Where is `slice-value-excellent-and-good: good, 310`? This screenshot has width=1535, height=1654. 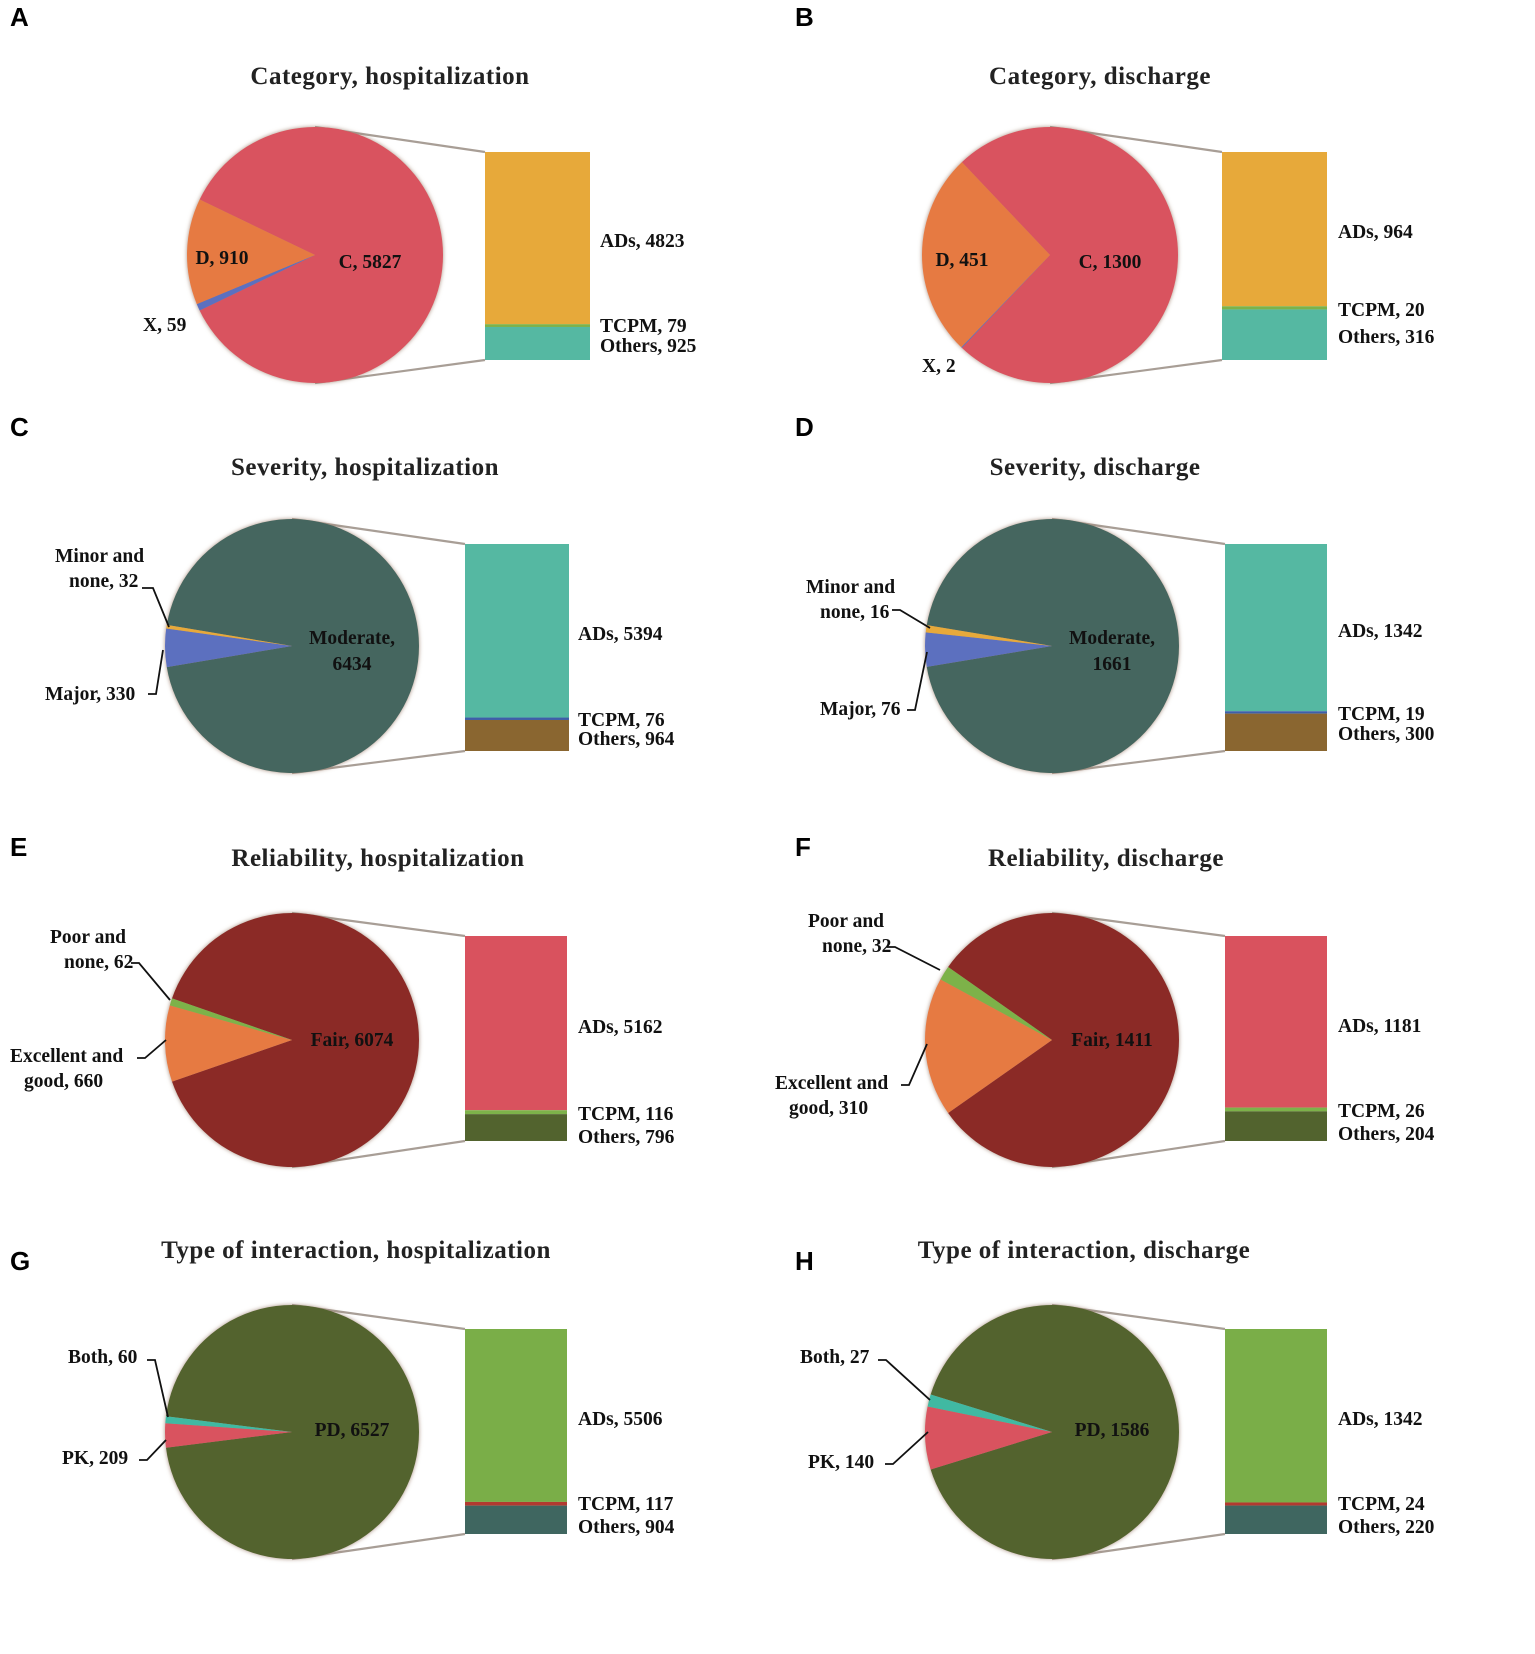 slice-value-excellent-and-good: good, 310 is located at coordinates (828, 1108).